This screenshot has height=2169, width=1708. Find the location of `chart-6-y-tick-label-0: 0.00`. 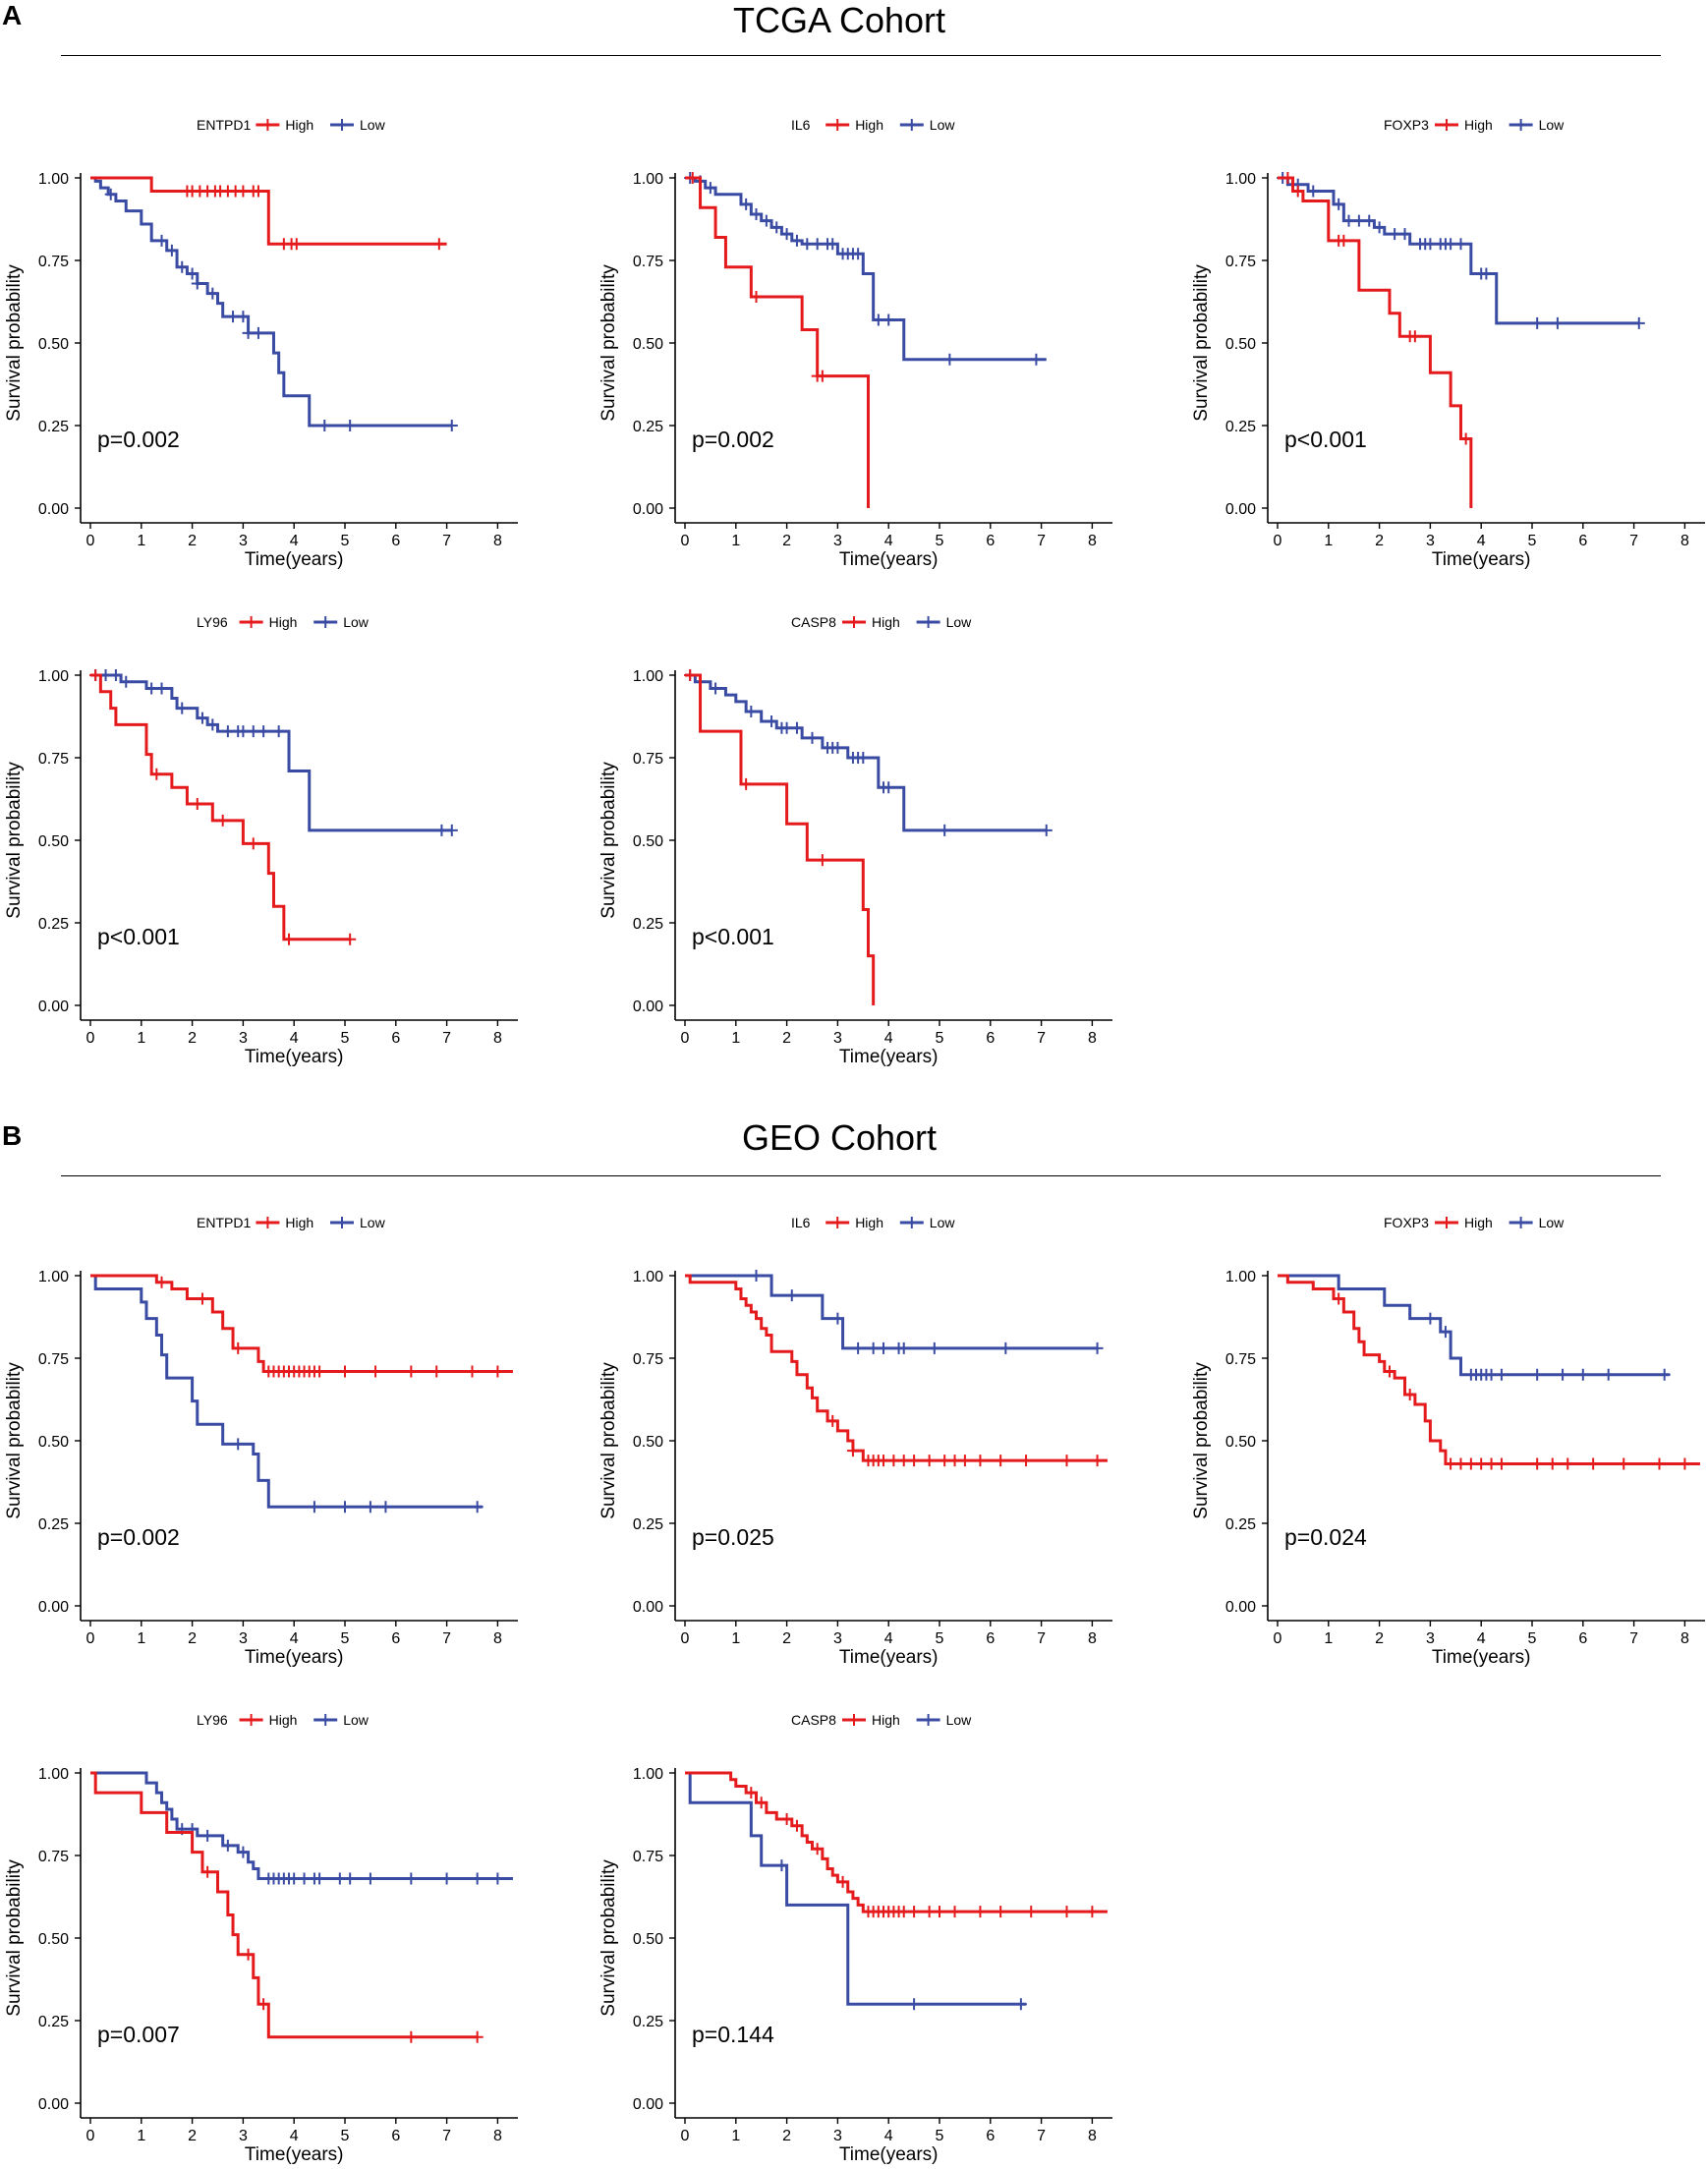

chart-6-y-tick-label-0: 0.00 is located at coordinates (648, 1607).